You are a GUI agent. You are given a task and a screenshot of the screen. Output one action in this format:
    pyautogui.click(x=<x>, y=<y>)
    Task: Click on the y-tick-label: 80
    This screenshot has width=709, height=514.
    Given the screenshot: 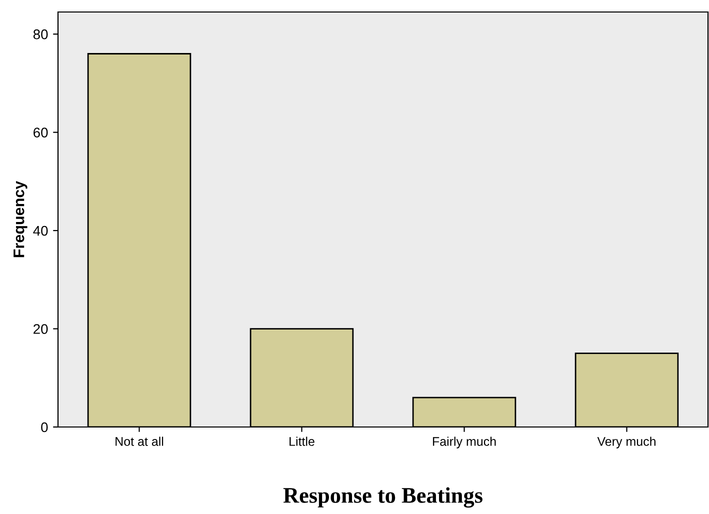 What is the action you would take?
    pyautogui.click(x=40, y=34)
    